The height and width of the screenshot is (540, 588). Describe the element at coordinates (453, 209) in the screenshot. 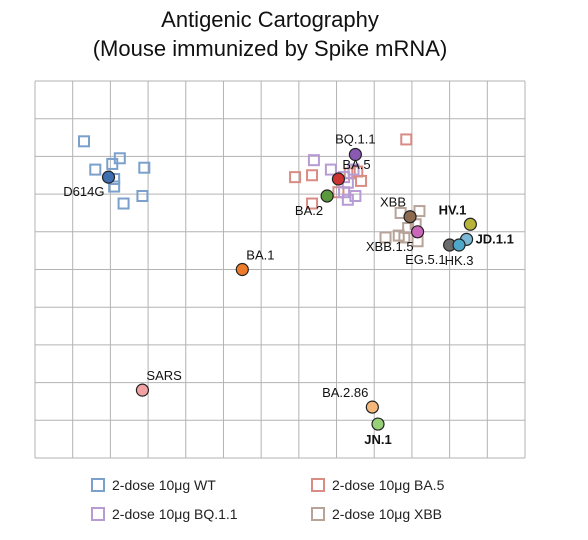

I see `antigen-label-hv-1: HV.1` at that location.